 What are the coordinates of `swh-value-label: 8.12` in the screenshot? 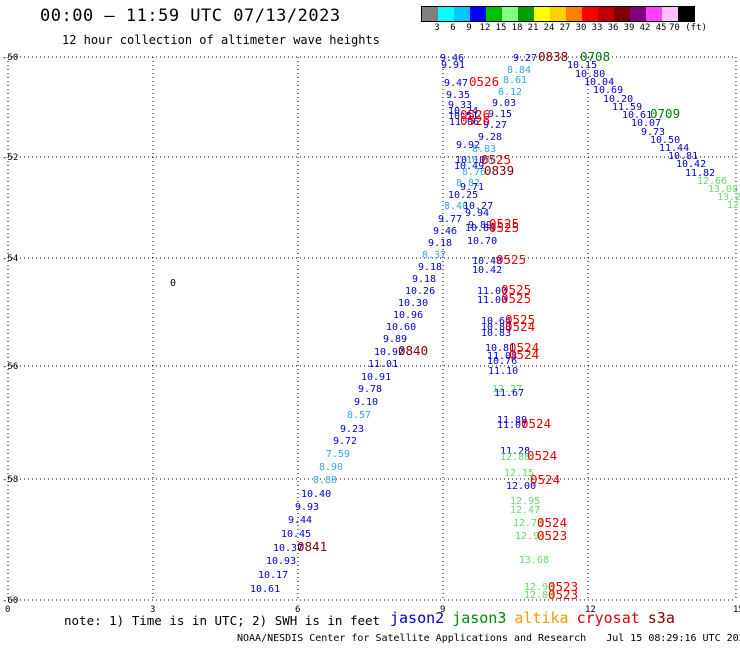 It's located at (510, 92).